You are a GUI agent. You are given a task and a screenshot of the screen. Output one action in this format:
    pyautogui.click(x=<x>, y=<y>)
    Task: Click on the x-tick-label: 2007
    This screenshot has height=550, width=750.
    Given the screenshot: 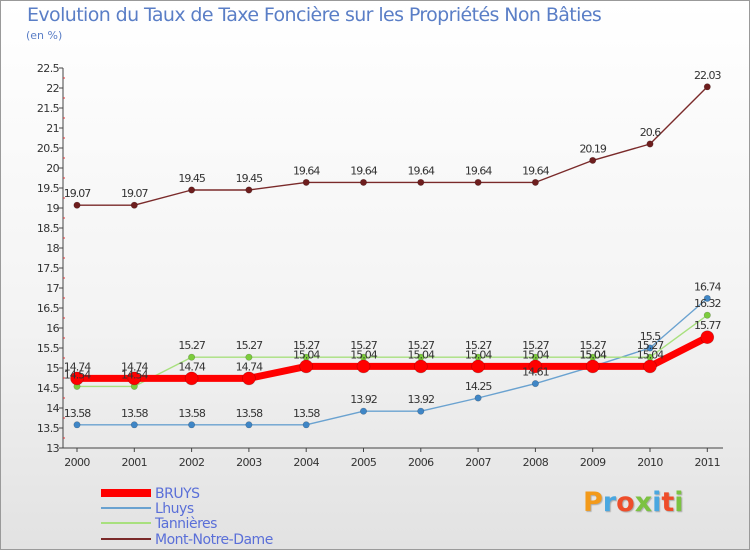 What is the action you would take?
    pyautogui.click(x=478, y=462)
    